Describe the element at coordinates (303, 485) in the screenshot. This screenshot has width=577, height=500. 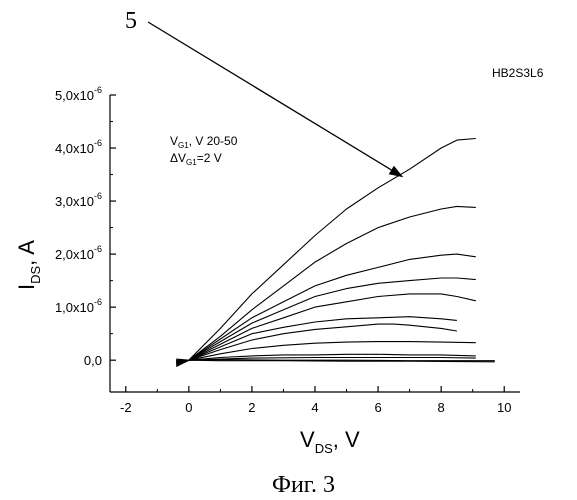
I see `figure-caption: Фиг. 3` at that location.